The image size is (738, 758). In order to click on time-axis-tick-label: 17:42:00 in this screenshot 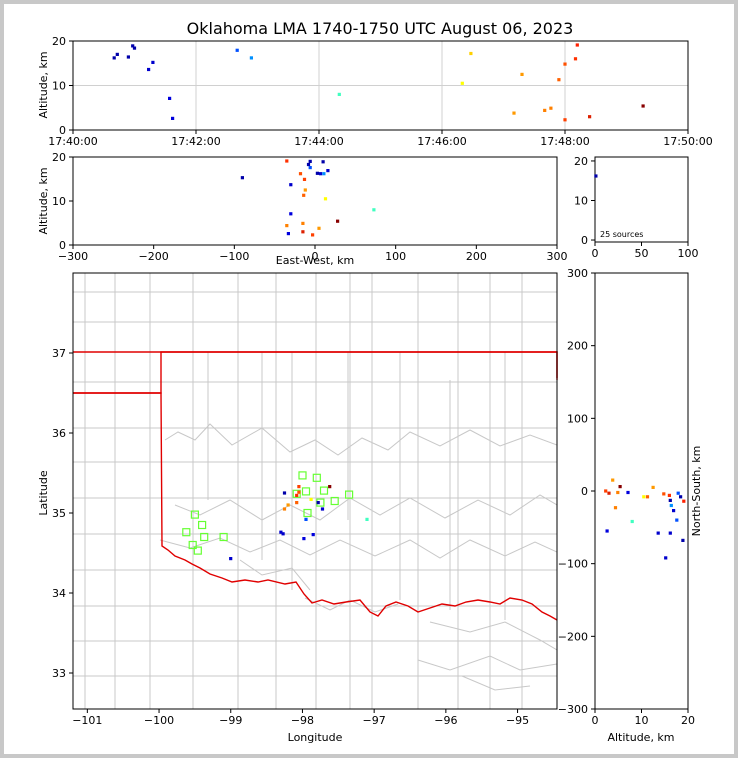, I will do `click(195, 141)`.